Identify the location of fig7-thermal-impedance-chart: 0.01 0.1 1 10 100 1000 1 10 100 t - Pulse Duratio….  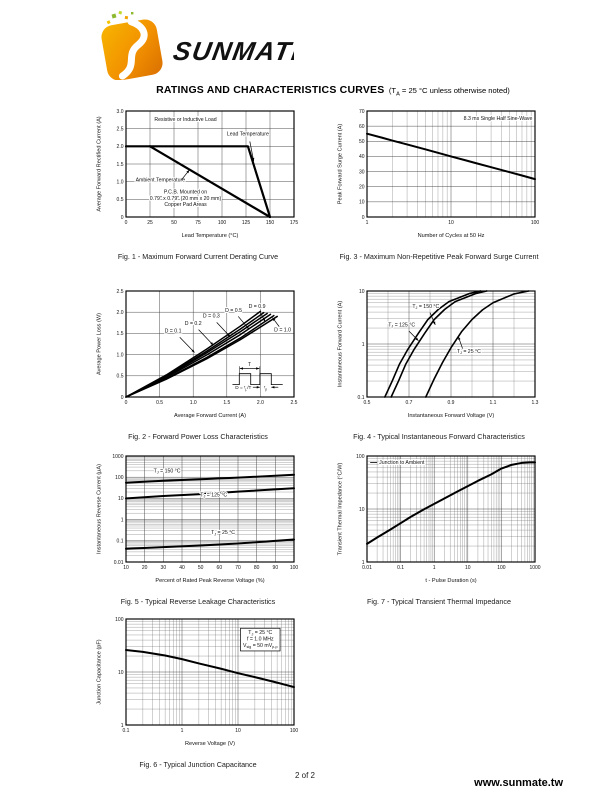
(439, 519).